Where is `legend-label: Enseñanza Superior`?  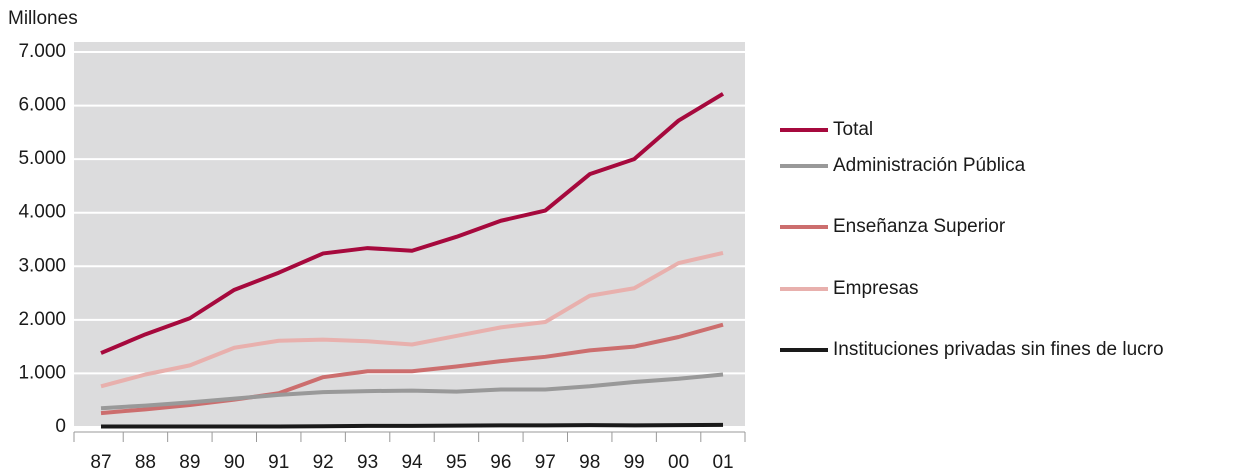
legend-label: Enseñanza Superior is located at coordinates (919, 226).